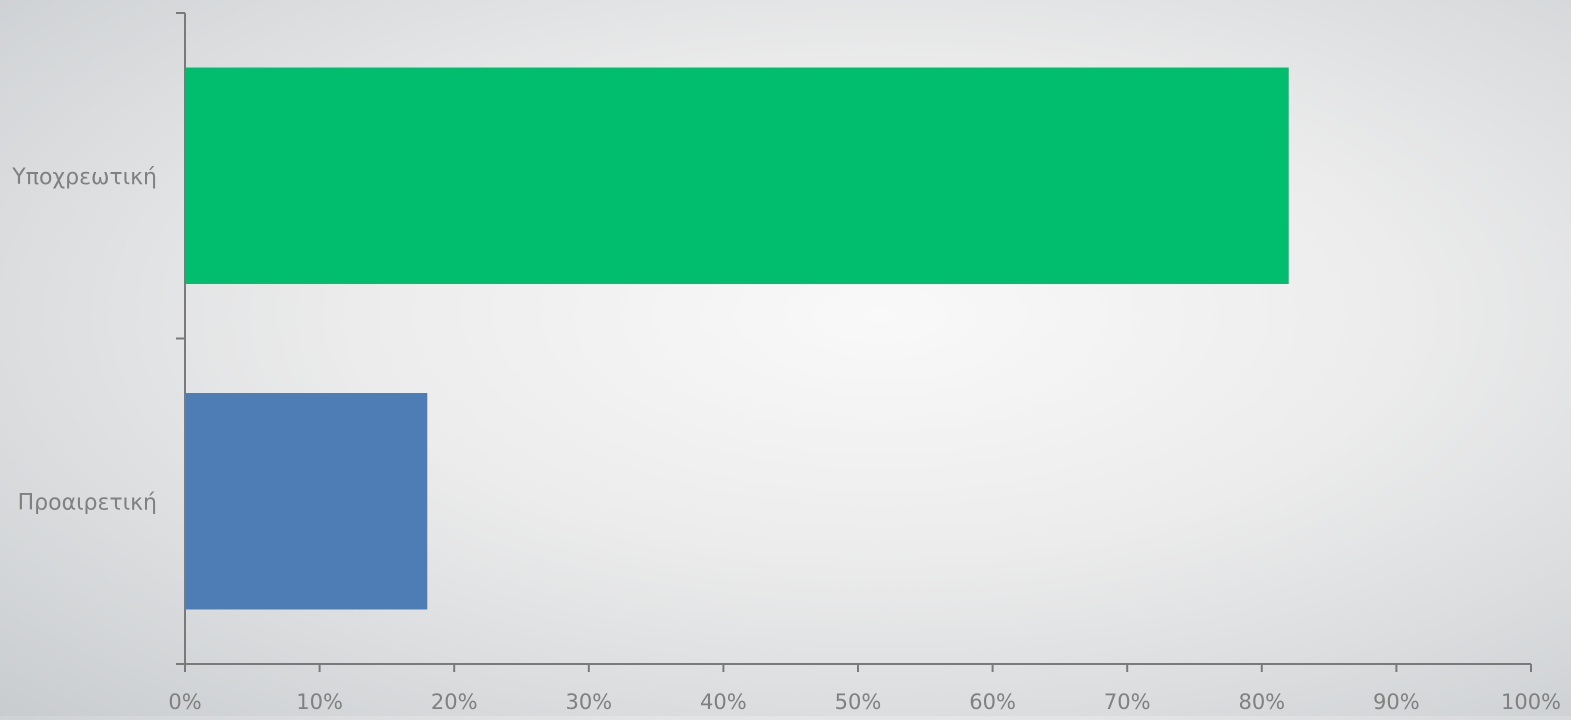  Describe the element at coordinates (588, 702) in the screenshot. I see `x-tick-label: 30%` at that location.